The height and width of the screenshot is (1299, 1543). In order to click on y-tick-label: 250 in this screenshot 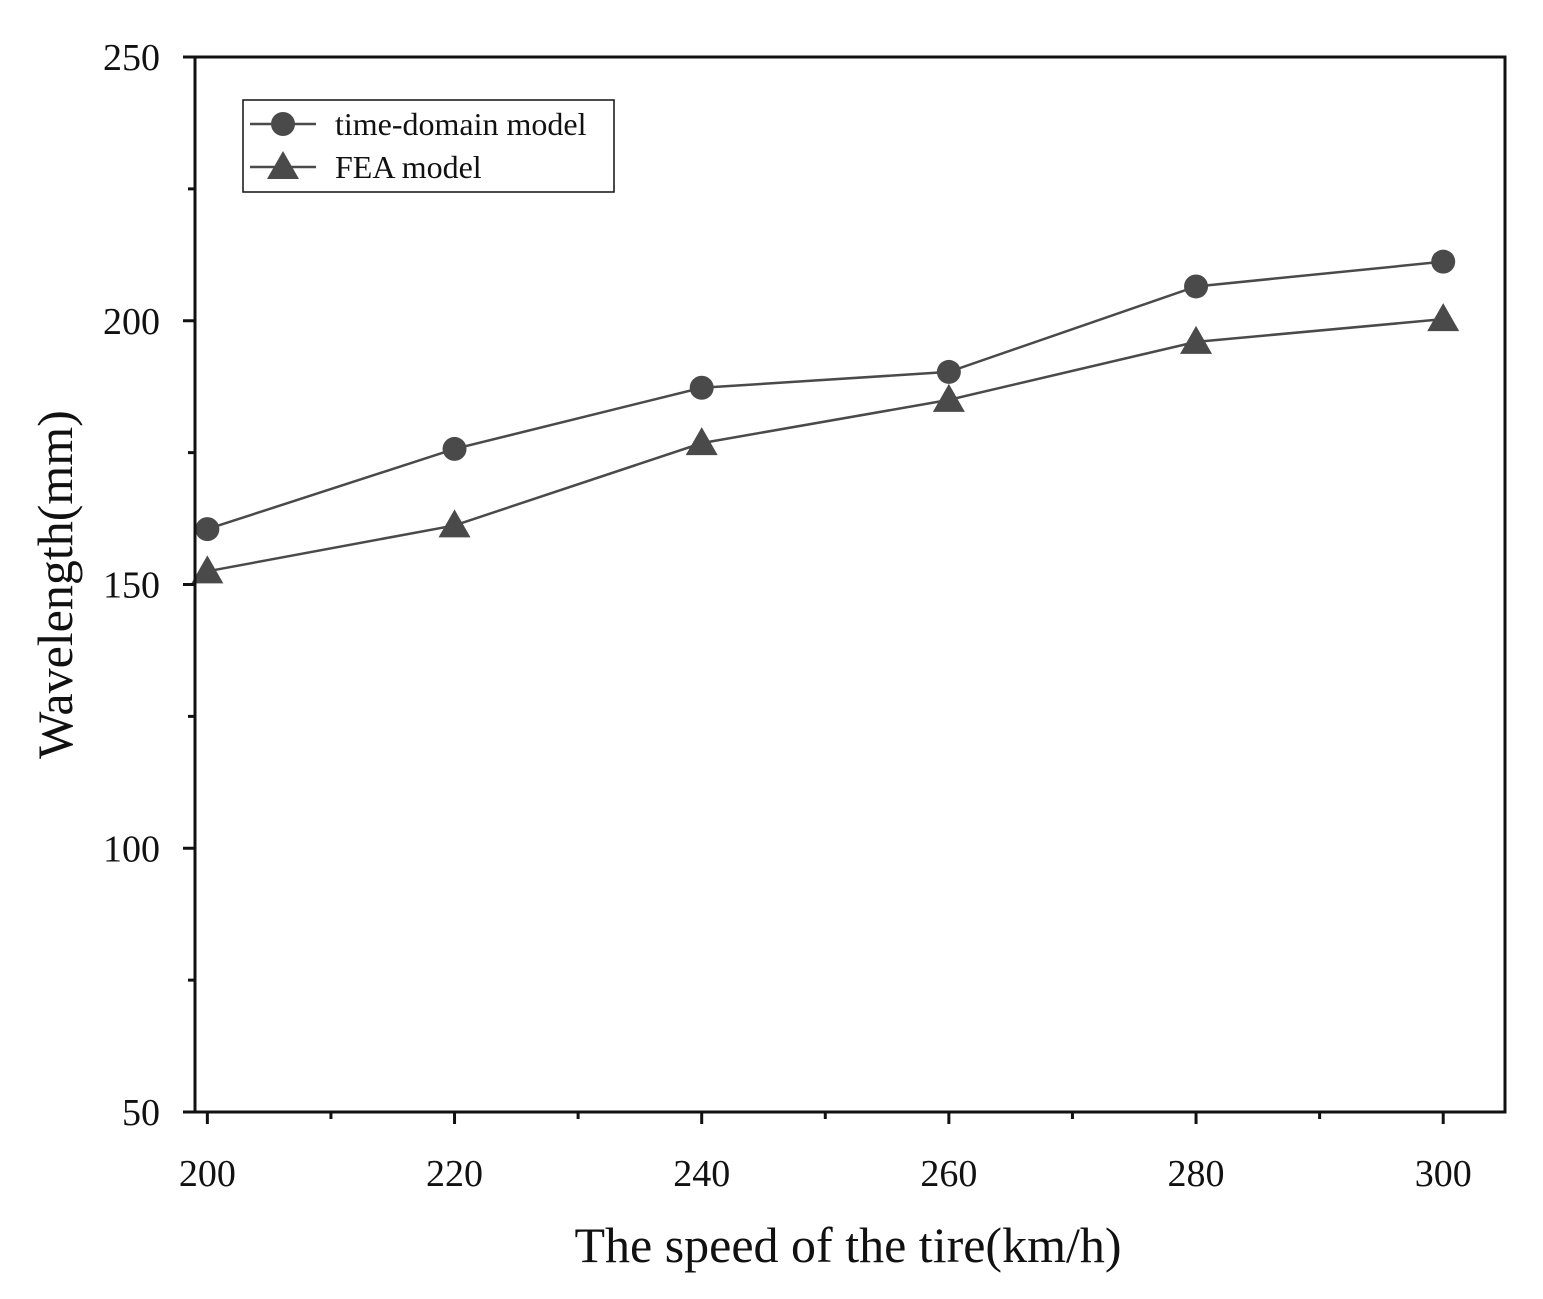, I will do `click(131, 58)`.